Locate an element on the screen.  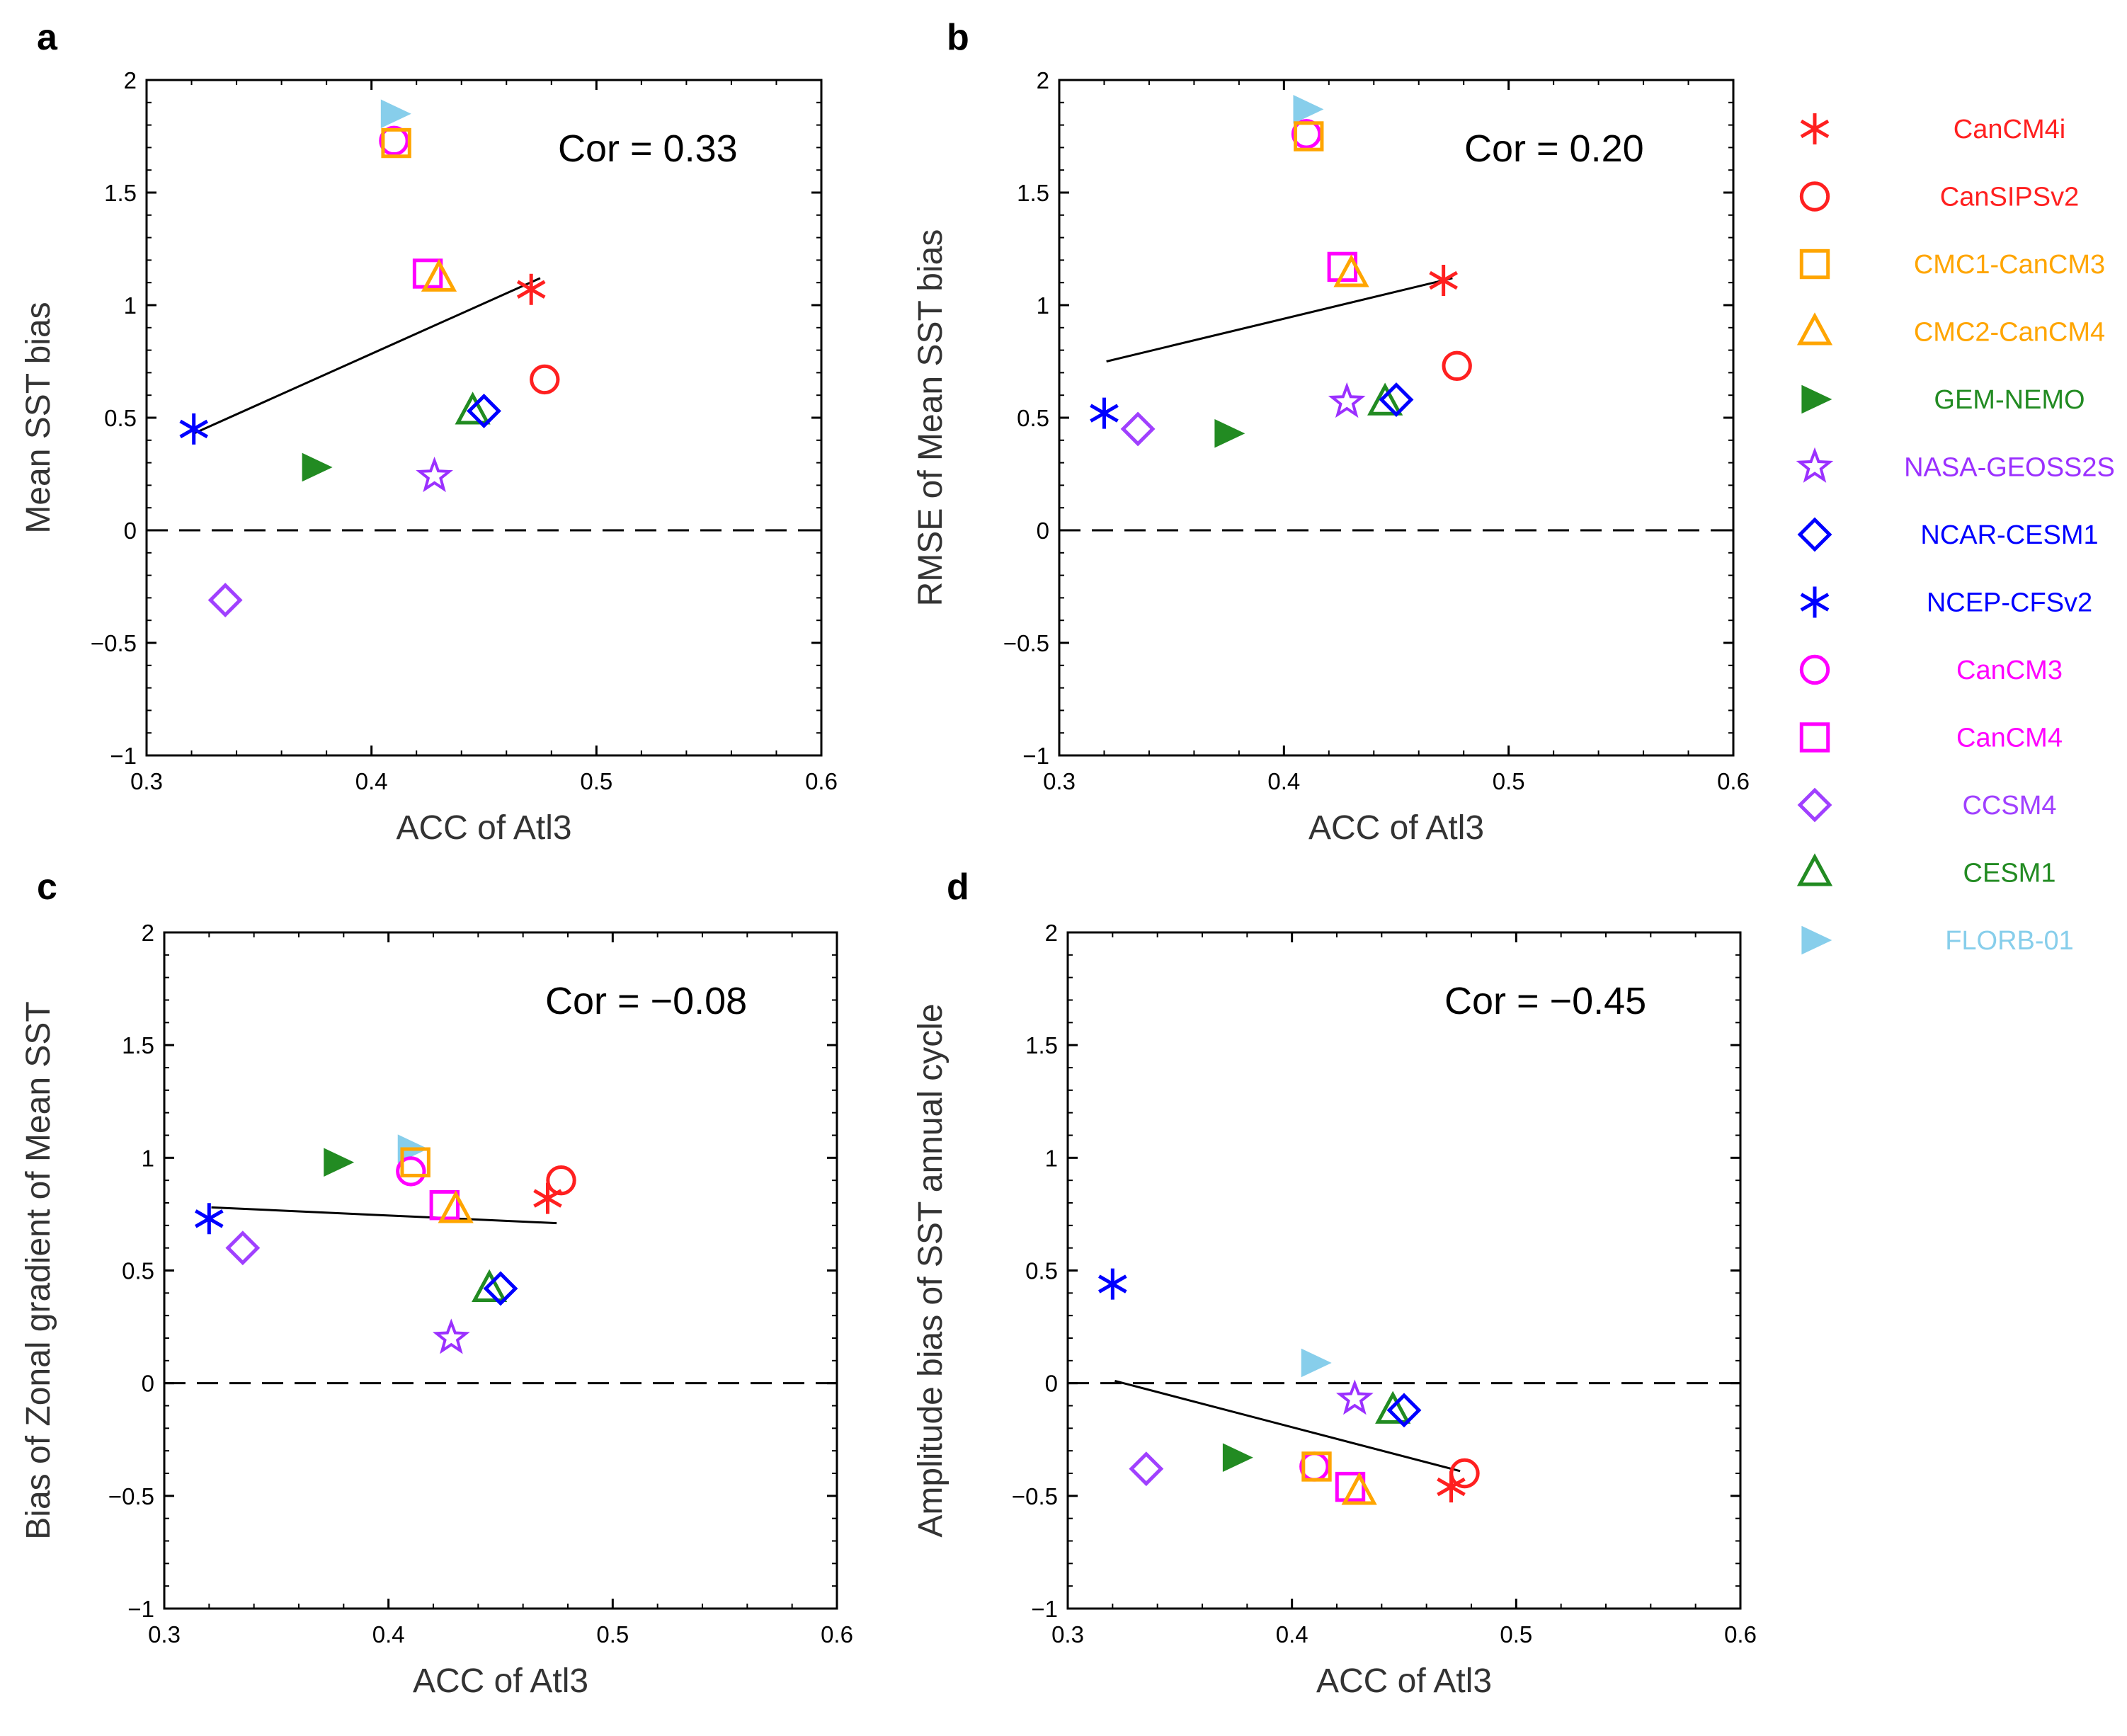
legend-item-florb-01: FLORB-01 is located at coordinates (1937, 940).